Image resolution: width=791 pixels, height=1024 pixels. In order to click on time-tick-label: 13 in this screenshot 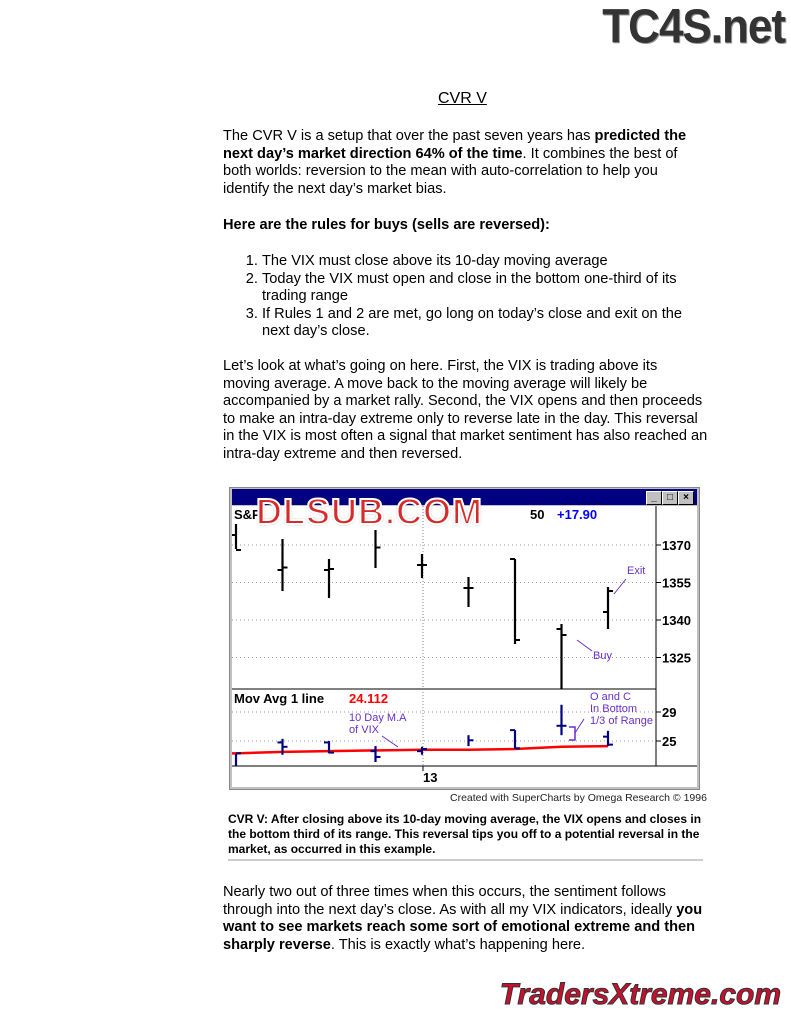, I will do `click(430, 777)`.